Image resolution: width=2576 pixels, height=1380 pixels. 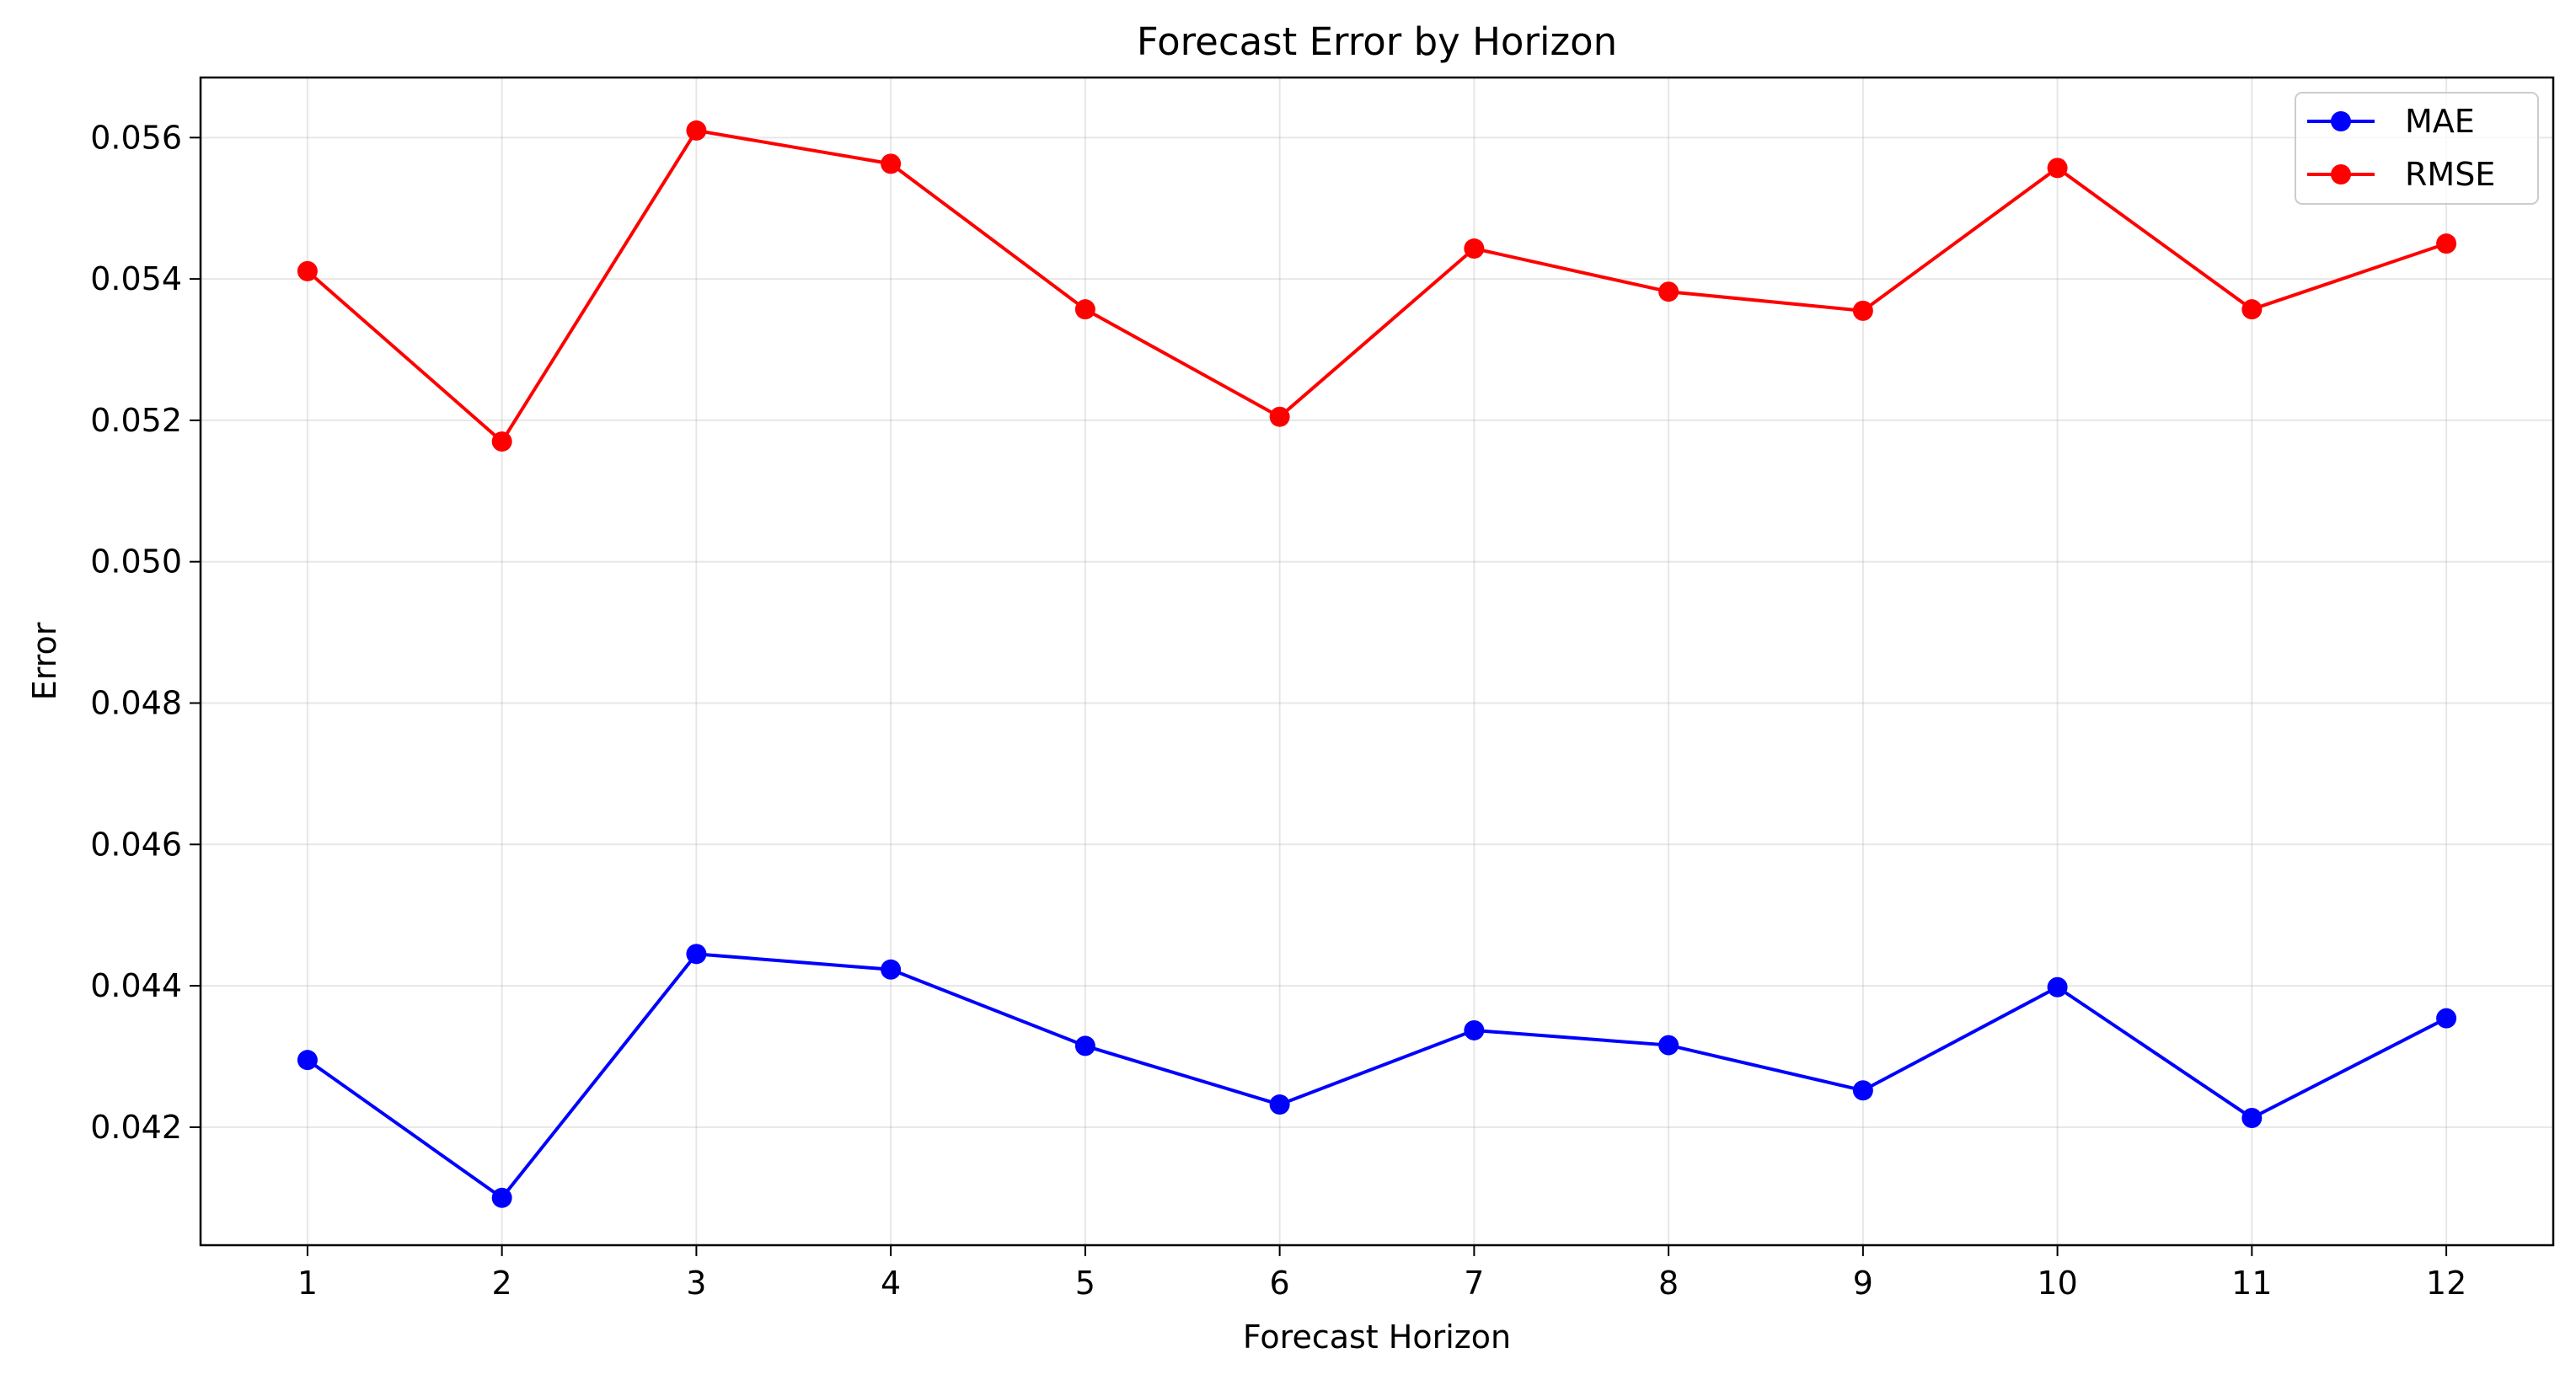 What do you see at coordinates (136, 703) in the screenshot?
I see `y-tick-label: 0.048` at bounding box center [136, 703].